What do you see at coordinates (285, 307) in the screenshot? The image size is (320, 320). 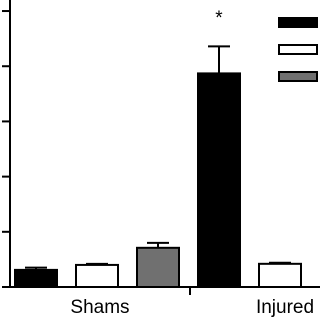 I see `x-tick-label: Injured` at bounding box center [285, 307].